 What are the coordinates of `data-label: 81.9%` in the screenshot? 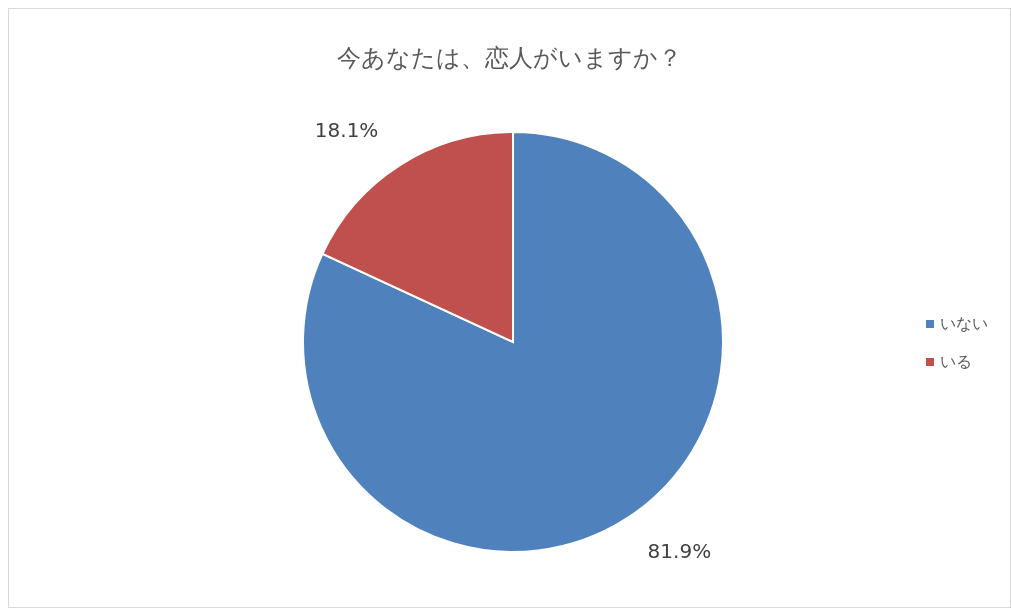 It's located at (679, 551).